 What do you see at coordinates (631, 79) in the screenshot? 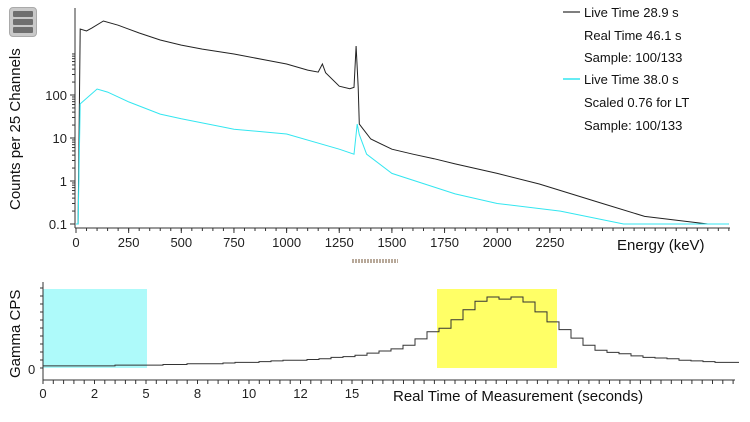
I see `legend-line: Live Time 38.0 s` at bounding box center [631, 79].